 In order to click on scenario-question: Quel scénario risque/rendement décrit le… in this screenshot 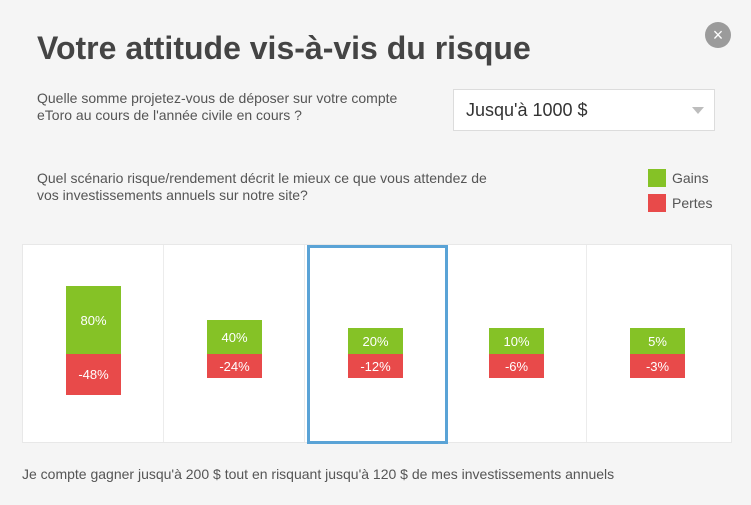, I will do `click(262, 186)`.